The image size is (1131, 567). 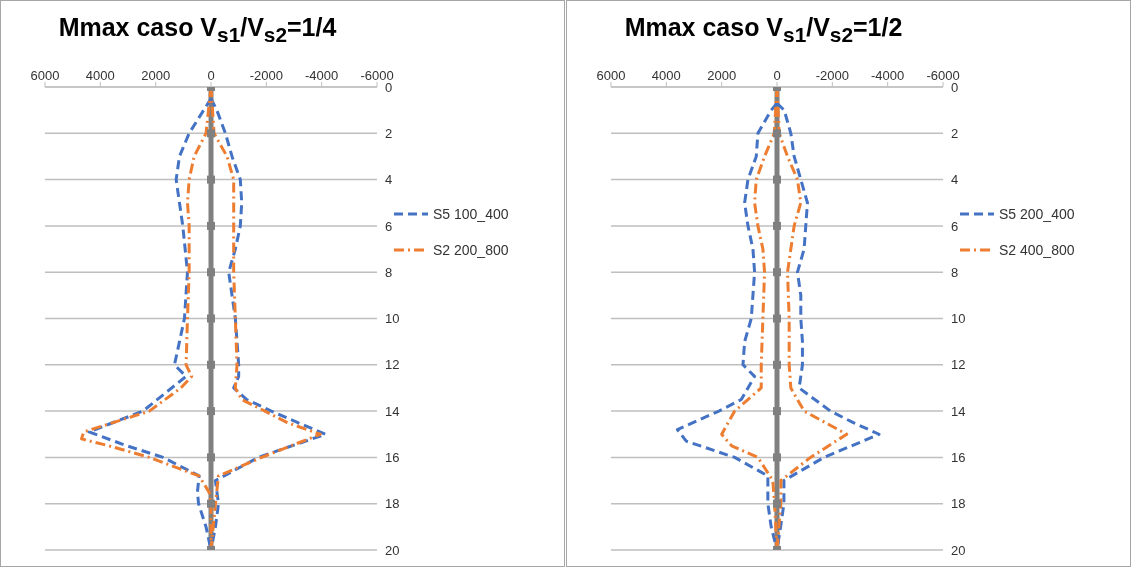 What do you see at coordinates (197, 30) in the screenshot?
I see `chart-title: Mmax caso V$_{s1}$/V$_{s2}$=1/4` at bounding box center [197, 30].